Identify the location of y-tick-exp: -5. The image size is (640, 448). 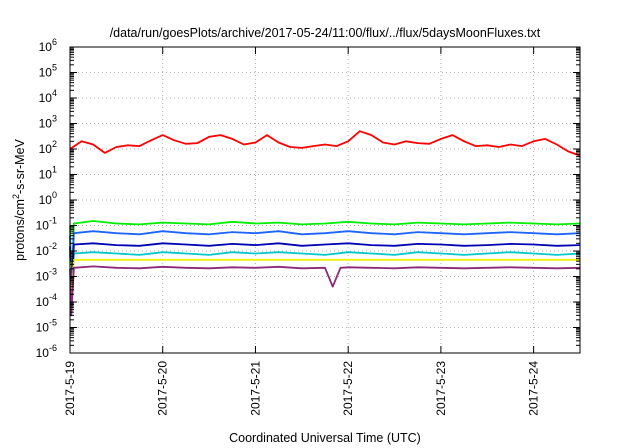
(53, 323).